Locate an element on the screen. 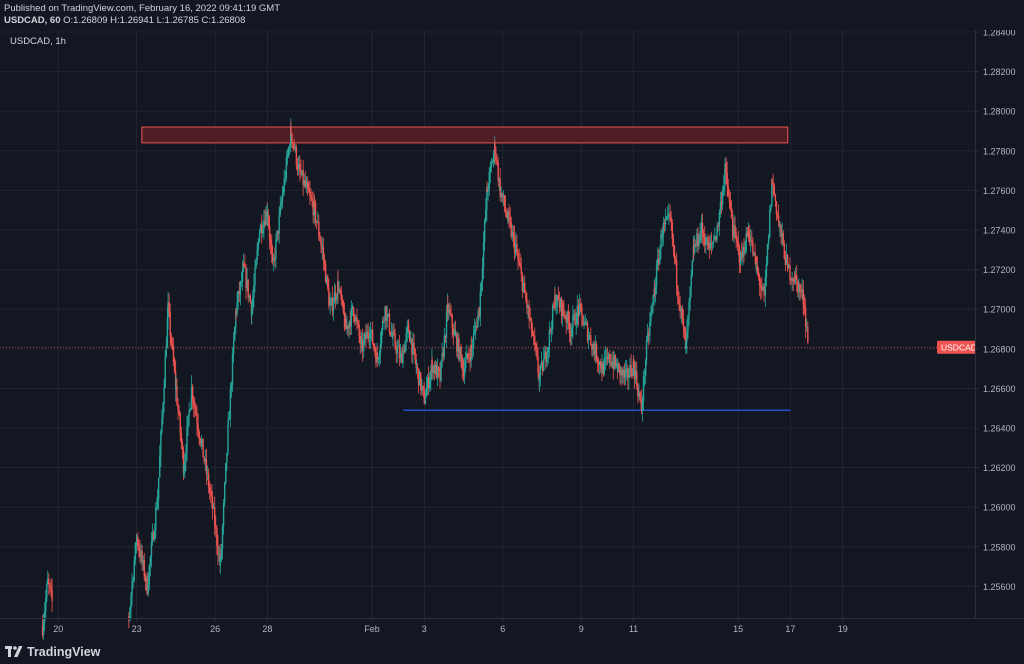  price-tick-label: 1.28400 is located at coordinates (999, 34).